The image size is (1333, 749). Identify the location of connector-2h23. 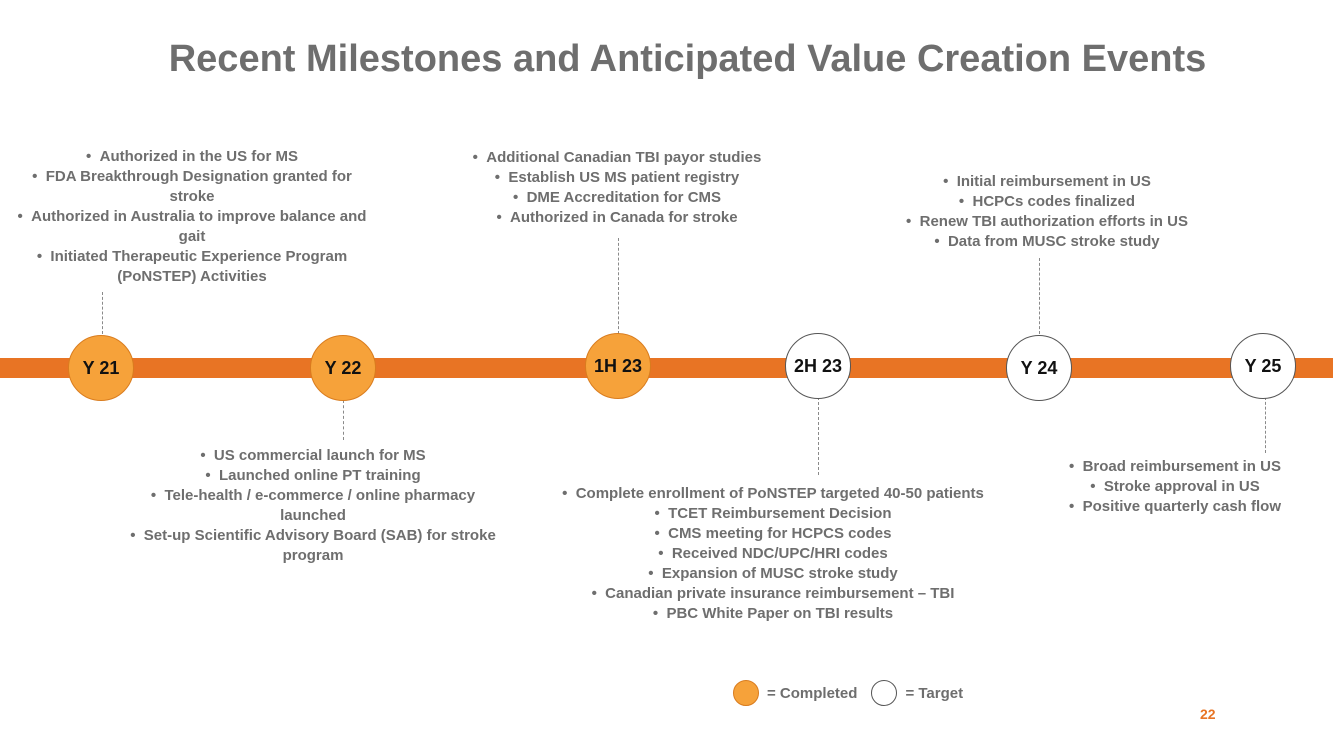
(818, 436).